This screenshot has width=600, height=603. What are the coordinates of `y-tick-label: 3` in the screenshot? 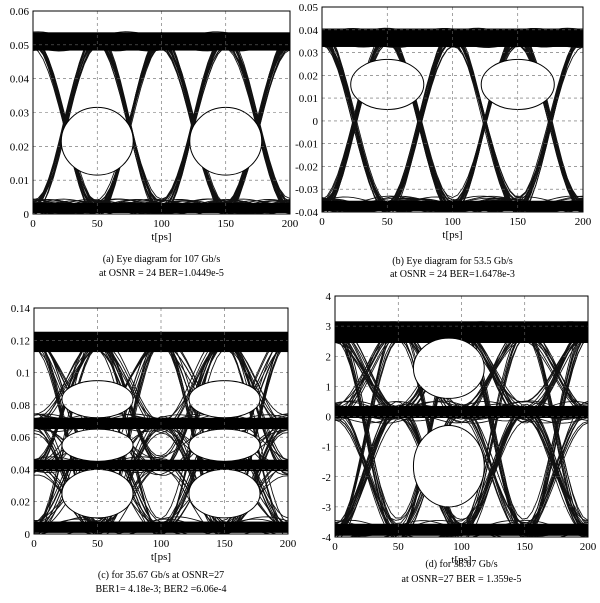 It's located at (329, 327).